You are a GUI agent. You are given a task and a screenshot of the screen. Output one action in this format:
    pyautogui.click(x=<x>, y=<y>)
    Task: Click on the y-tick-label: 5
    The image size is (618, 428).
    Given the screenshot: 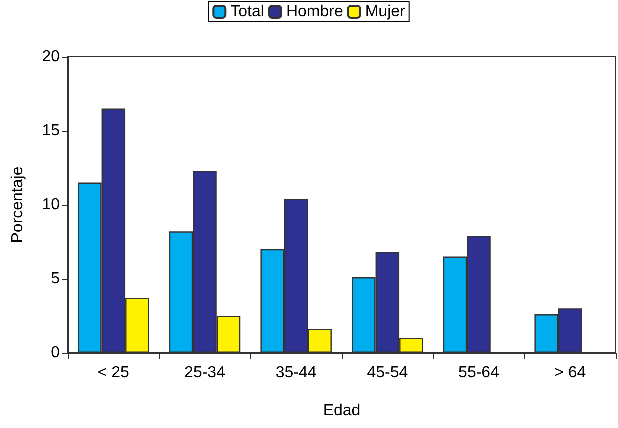 What is the action you would take?
    pyautogui.click(x=55, y=279)
    